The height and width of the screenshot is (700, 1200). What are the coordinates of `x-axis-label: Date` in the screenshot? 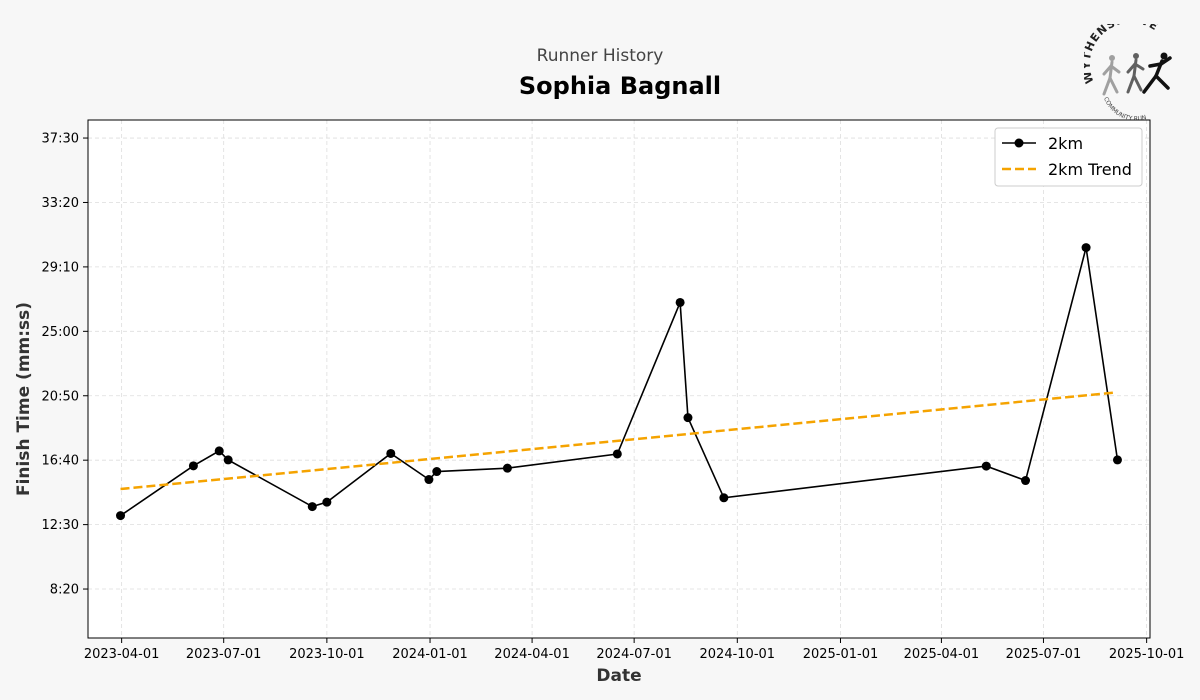 It's located at (618, 676).